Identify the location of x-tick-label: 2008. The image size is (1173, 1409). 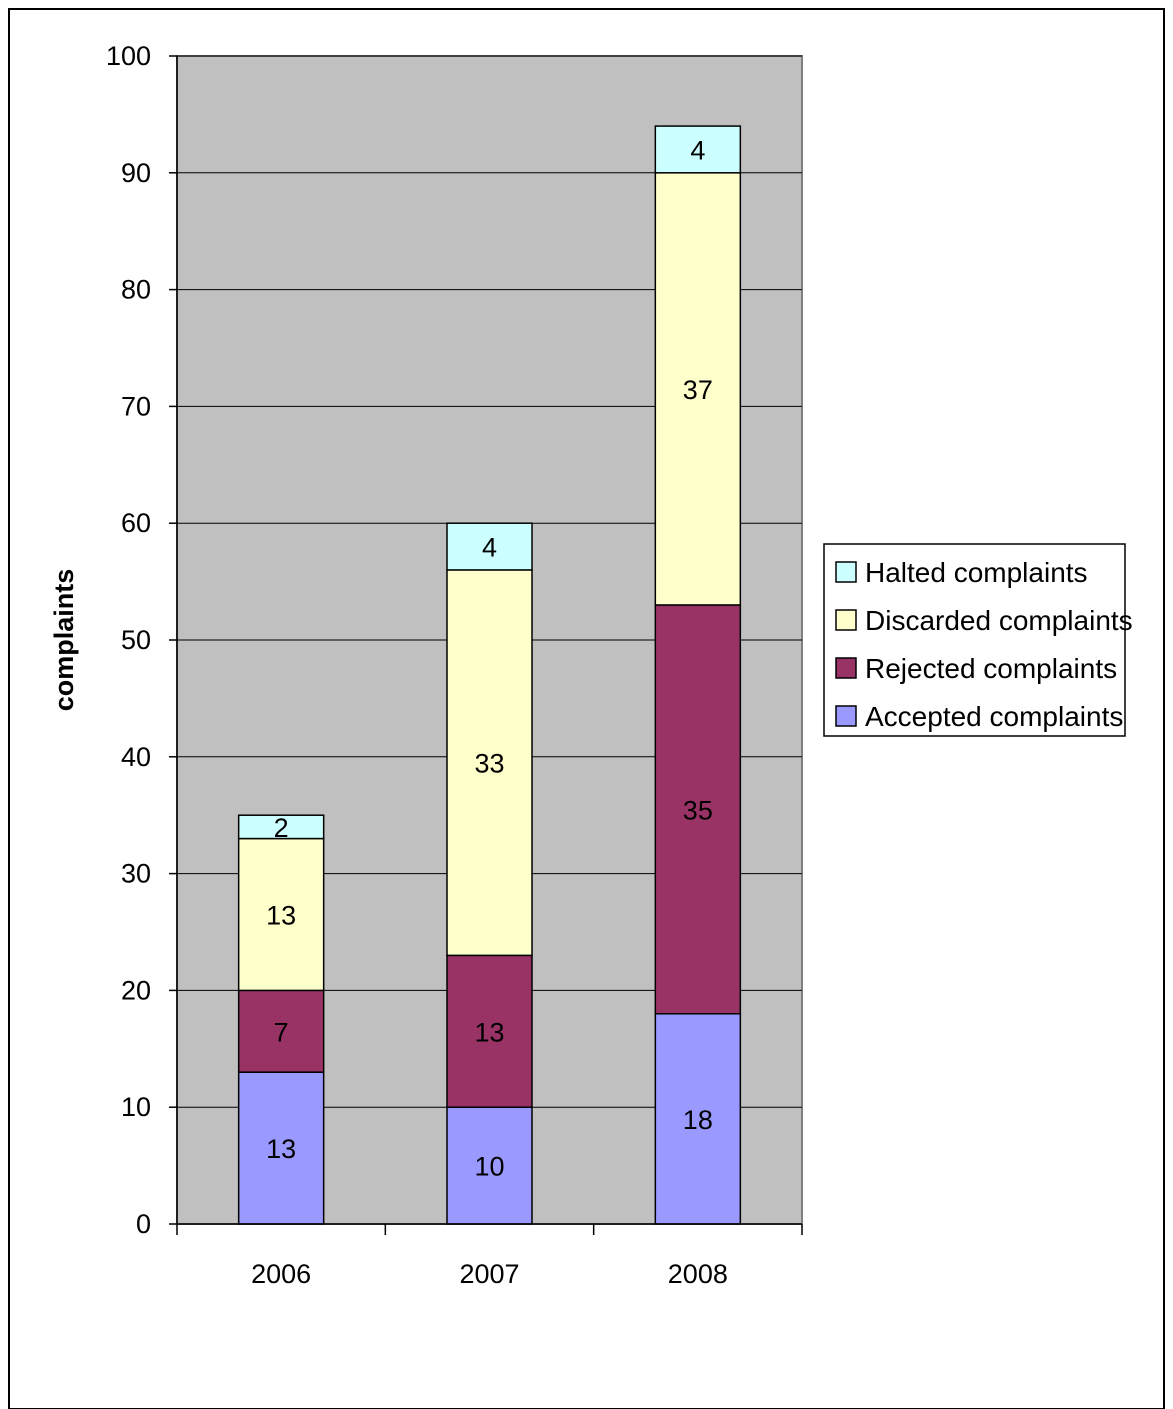
(698, 1274).